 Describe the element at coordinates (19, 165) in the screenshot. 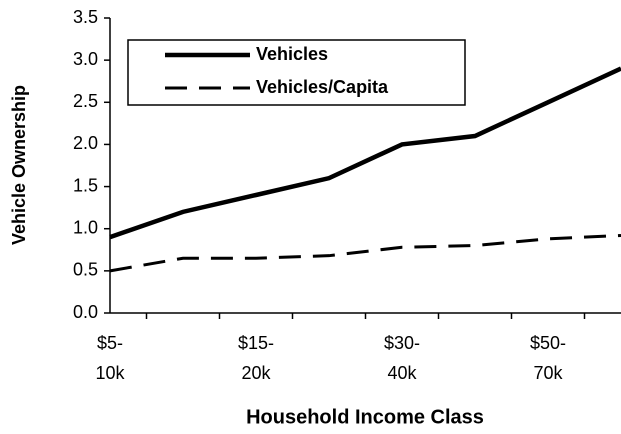

I see `y-axis-title: Vehicle Ownership` at that location.